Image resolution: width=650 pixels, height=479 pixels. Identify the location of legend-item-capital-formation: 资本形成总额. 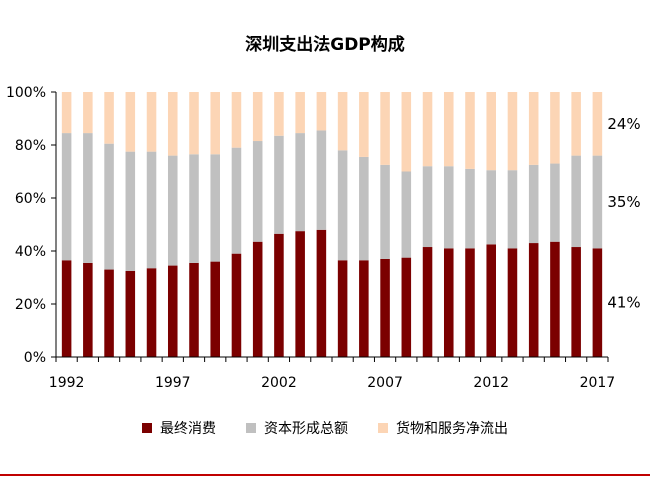
(297, 428).